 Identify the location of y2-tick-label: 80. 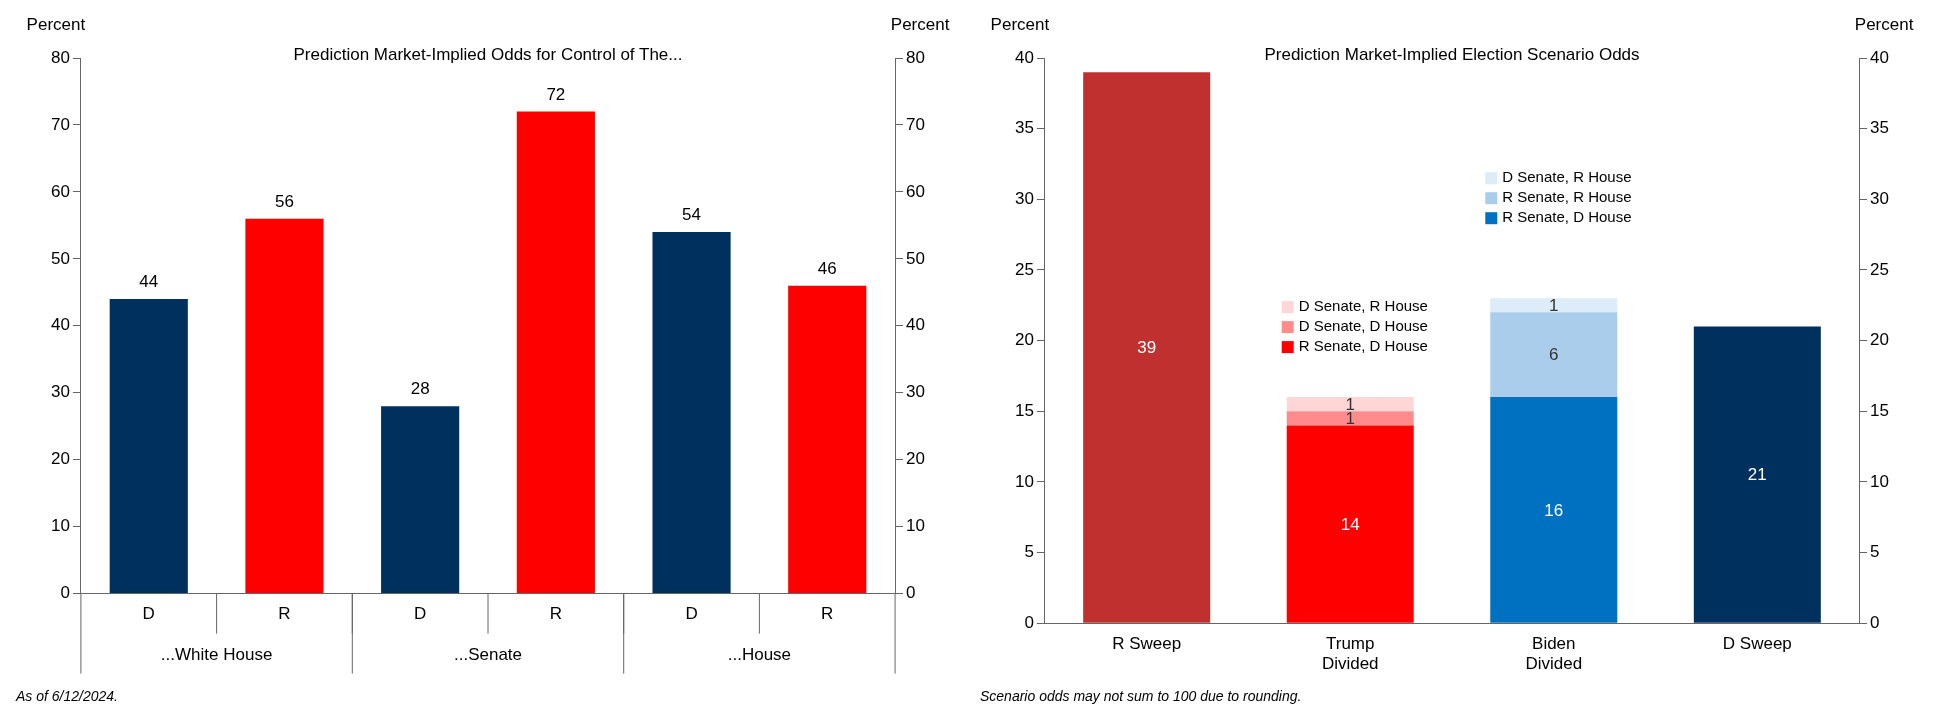
(916, 57).